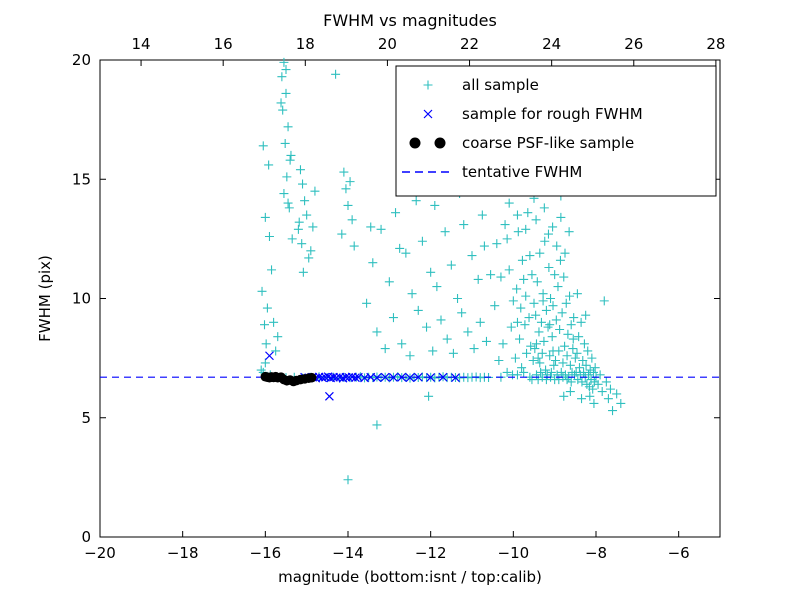  What do you see at coordinates (86, 418) in the screenshot?
I see `y-tick-label: 5` at bounding box center [86, 418].